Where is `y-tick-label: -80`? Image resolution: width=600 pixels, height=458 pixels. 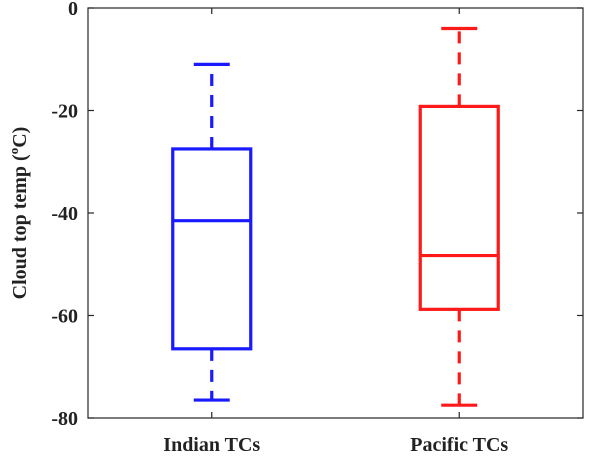
y-tick-label: -80 is located at coordinates (64, 419).